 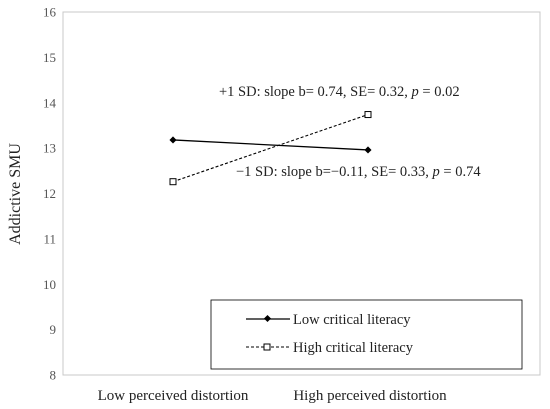 I want to click on annotation-plus-1sd-p: p, so click(x=415, y=92).